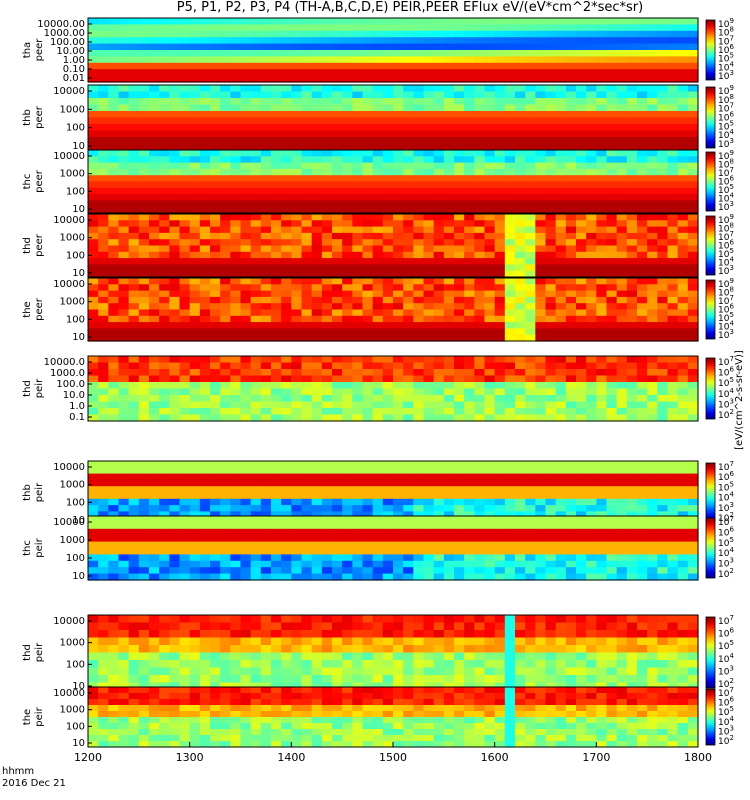 The width and height of the screenshot is (750, 800). What do you see at coordinates (726, 117) in the screenshot?
I see `colorbar-tick-label: 10⁶` at bounding box center [726, 117].